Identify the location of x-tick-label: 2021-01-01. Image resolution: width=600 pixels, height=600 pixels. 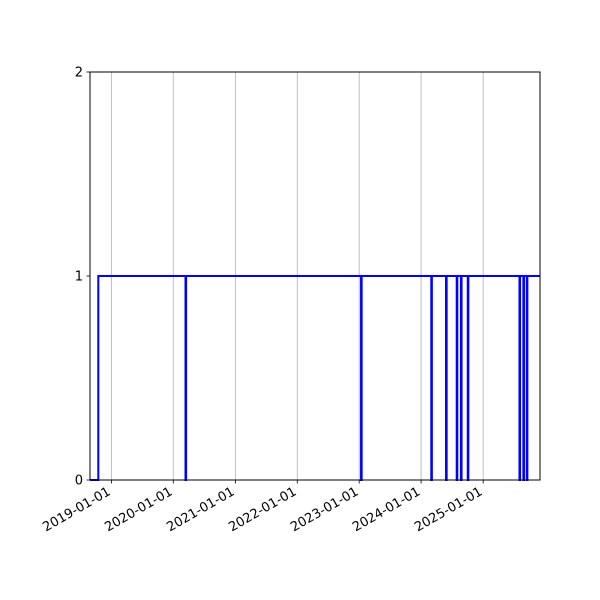
(200, 509).